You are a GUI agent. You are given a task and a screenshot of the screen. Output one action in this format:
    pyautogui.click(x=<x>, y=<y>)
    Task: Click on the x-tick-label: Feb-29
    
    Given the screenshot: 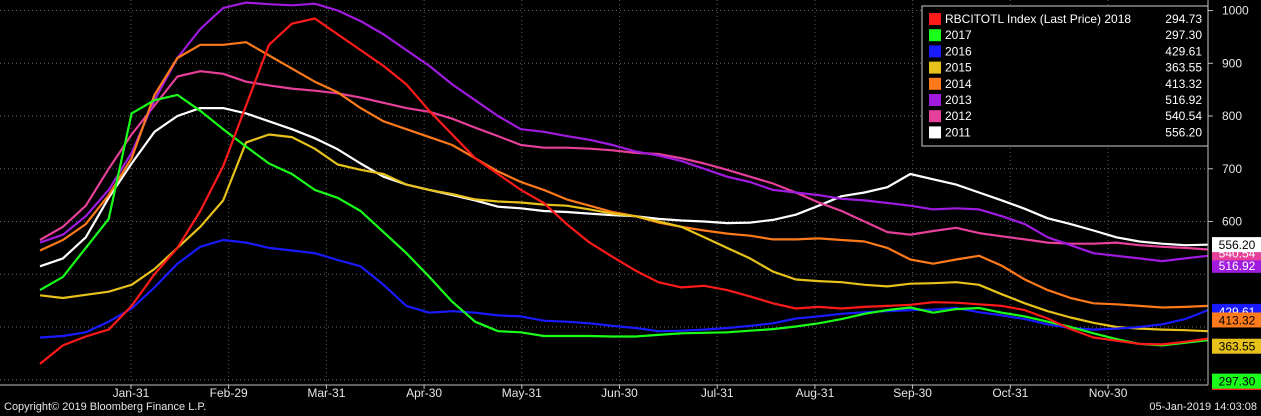 What is the action you would take?
    pyautogui.click(x=229, y=393)
    